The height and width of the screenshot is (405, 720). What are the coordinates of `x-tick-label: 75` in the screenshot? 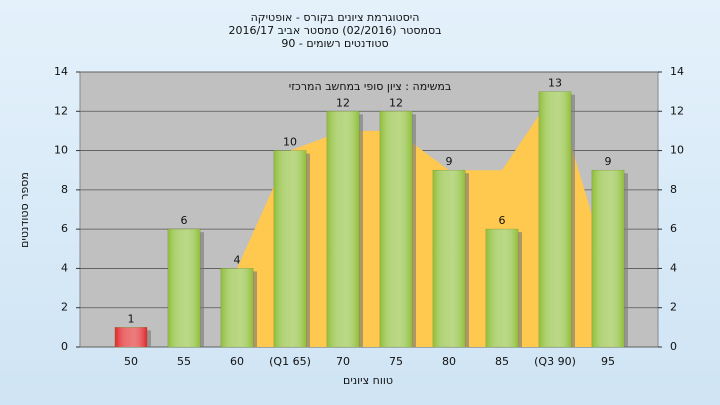 It's located at (396, 361).